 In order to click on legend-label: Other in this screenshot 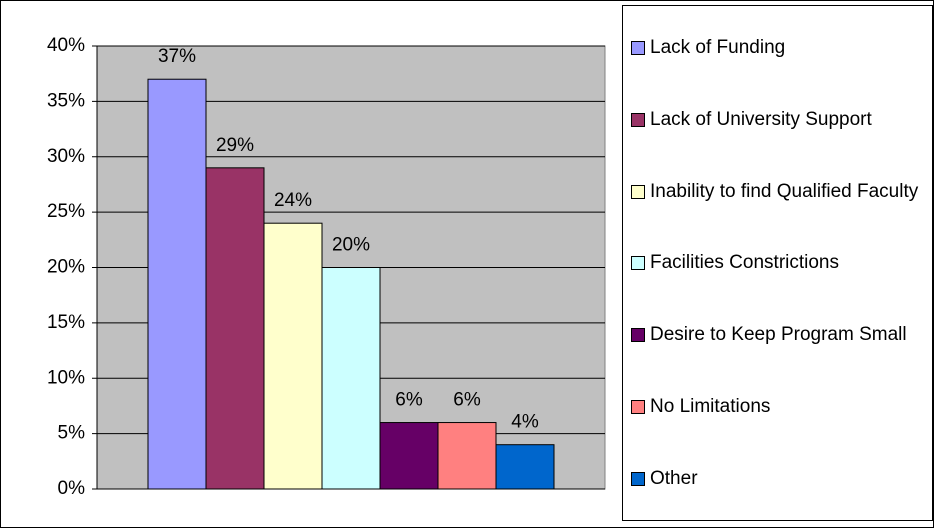, I will do `click(674, 478)`.